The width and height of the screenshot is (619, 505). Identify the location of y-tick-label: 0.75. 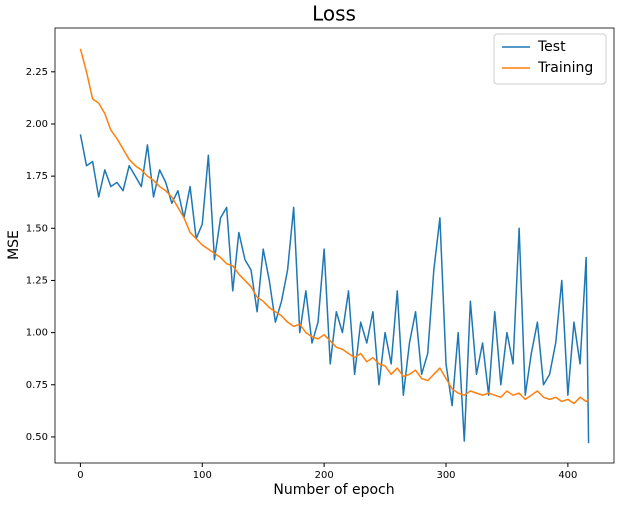
(37, 385).